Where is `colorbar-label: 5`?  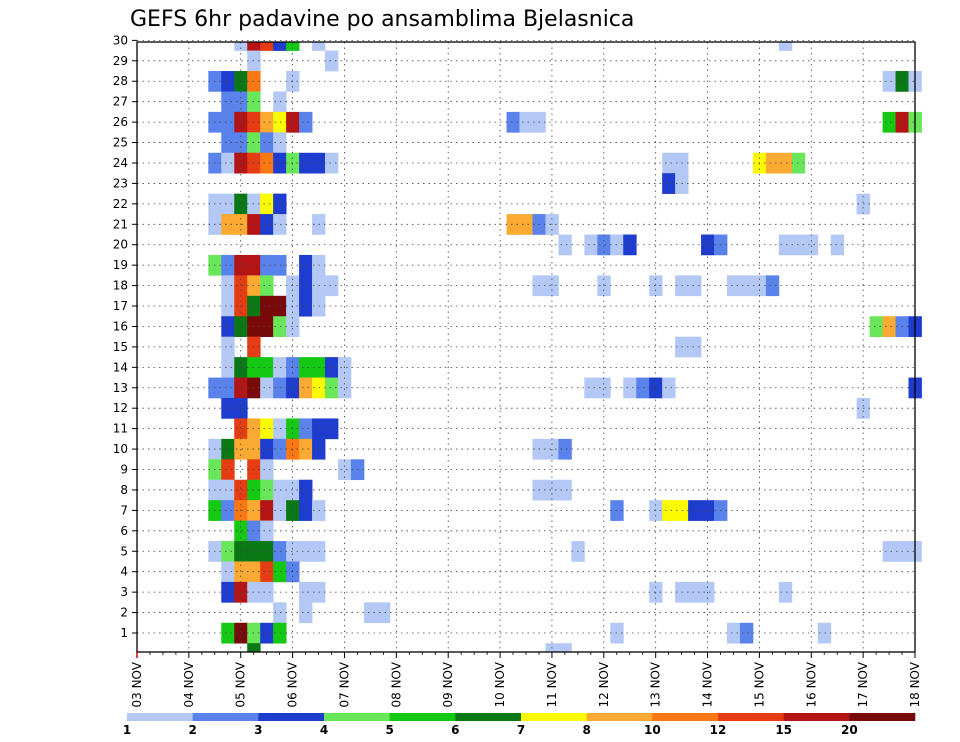
colorbar-label: 5 is located at coordinates (389, 730).